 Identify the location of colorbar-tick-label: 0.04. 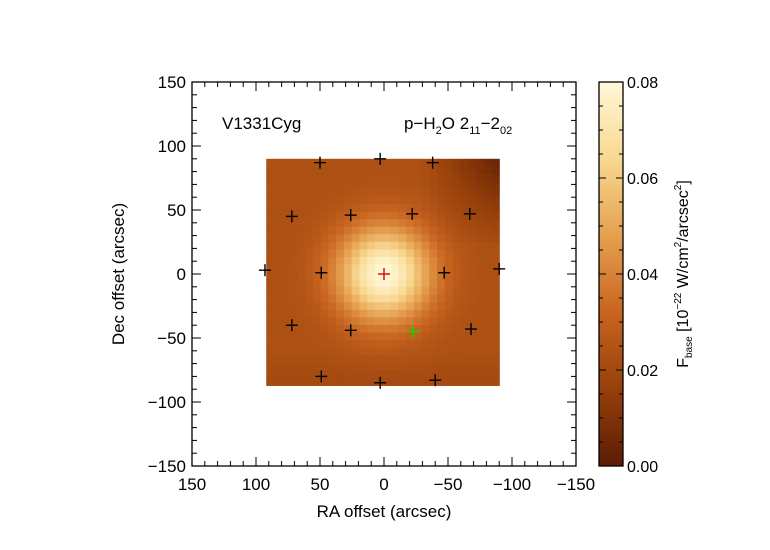
(642, 275).